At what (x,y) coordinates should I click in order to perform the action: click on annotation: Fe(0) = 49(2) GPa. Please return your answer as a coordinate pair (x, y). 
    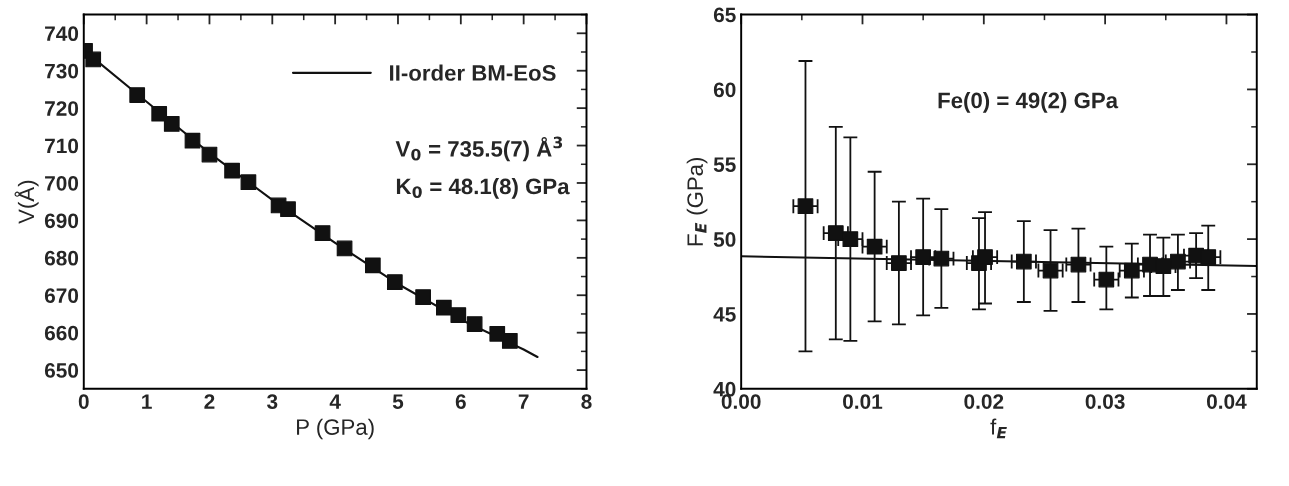
    Looking at the image, I should click on (1028, 102).